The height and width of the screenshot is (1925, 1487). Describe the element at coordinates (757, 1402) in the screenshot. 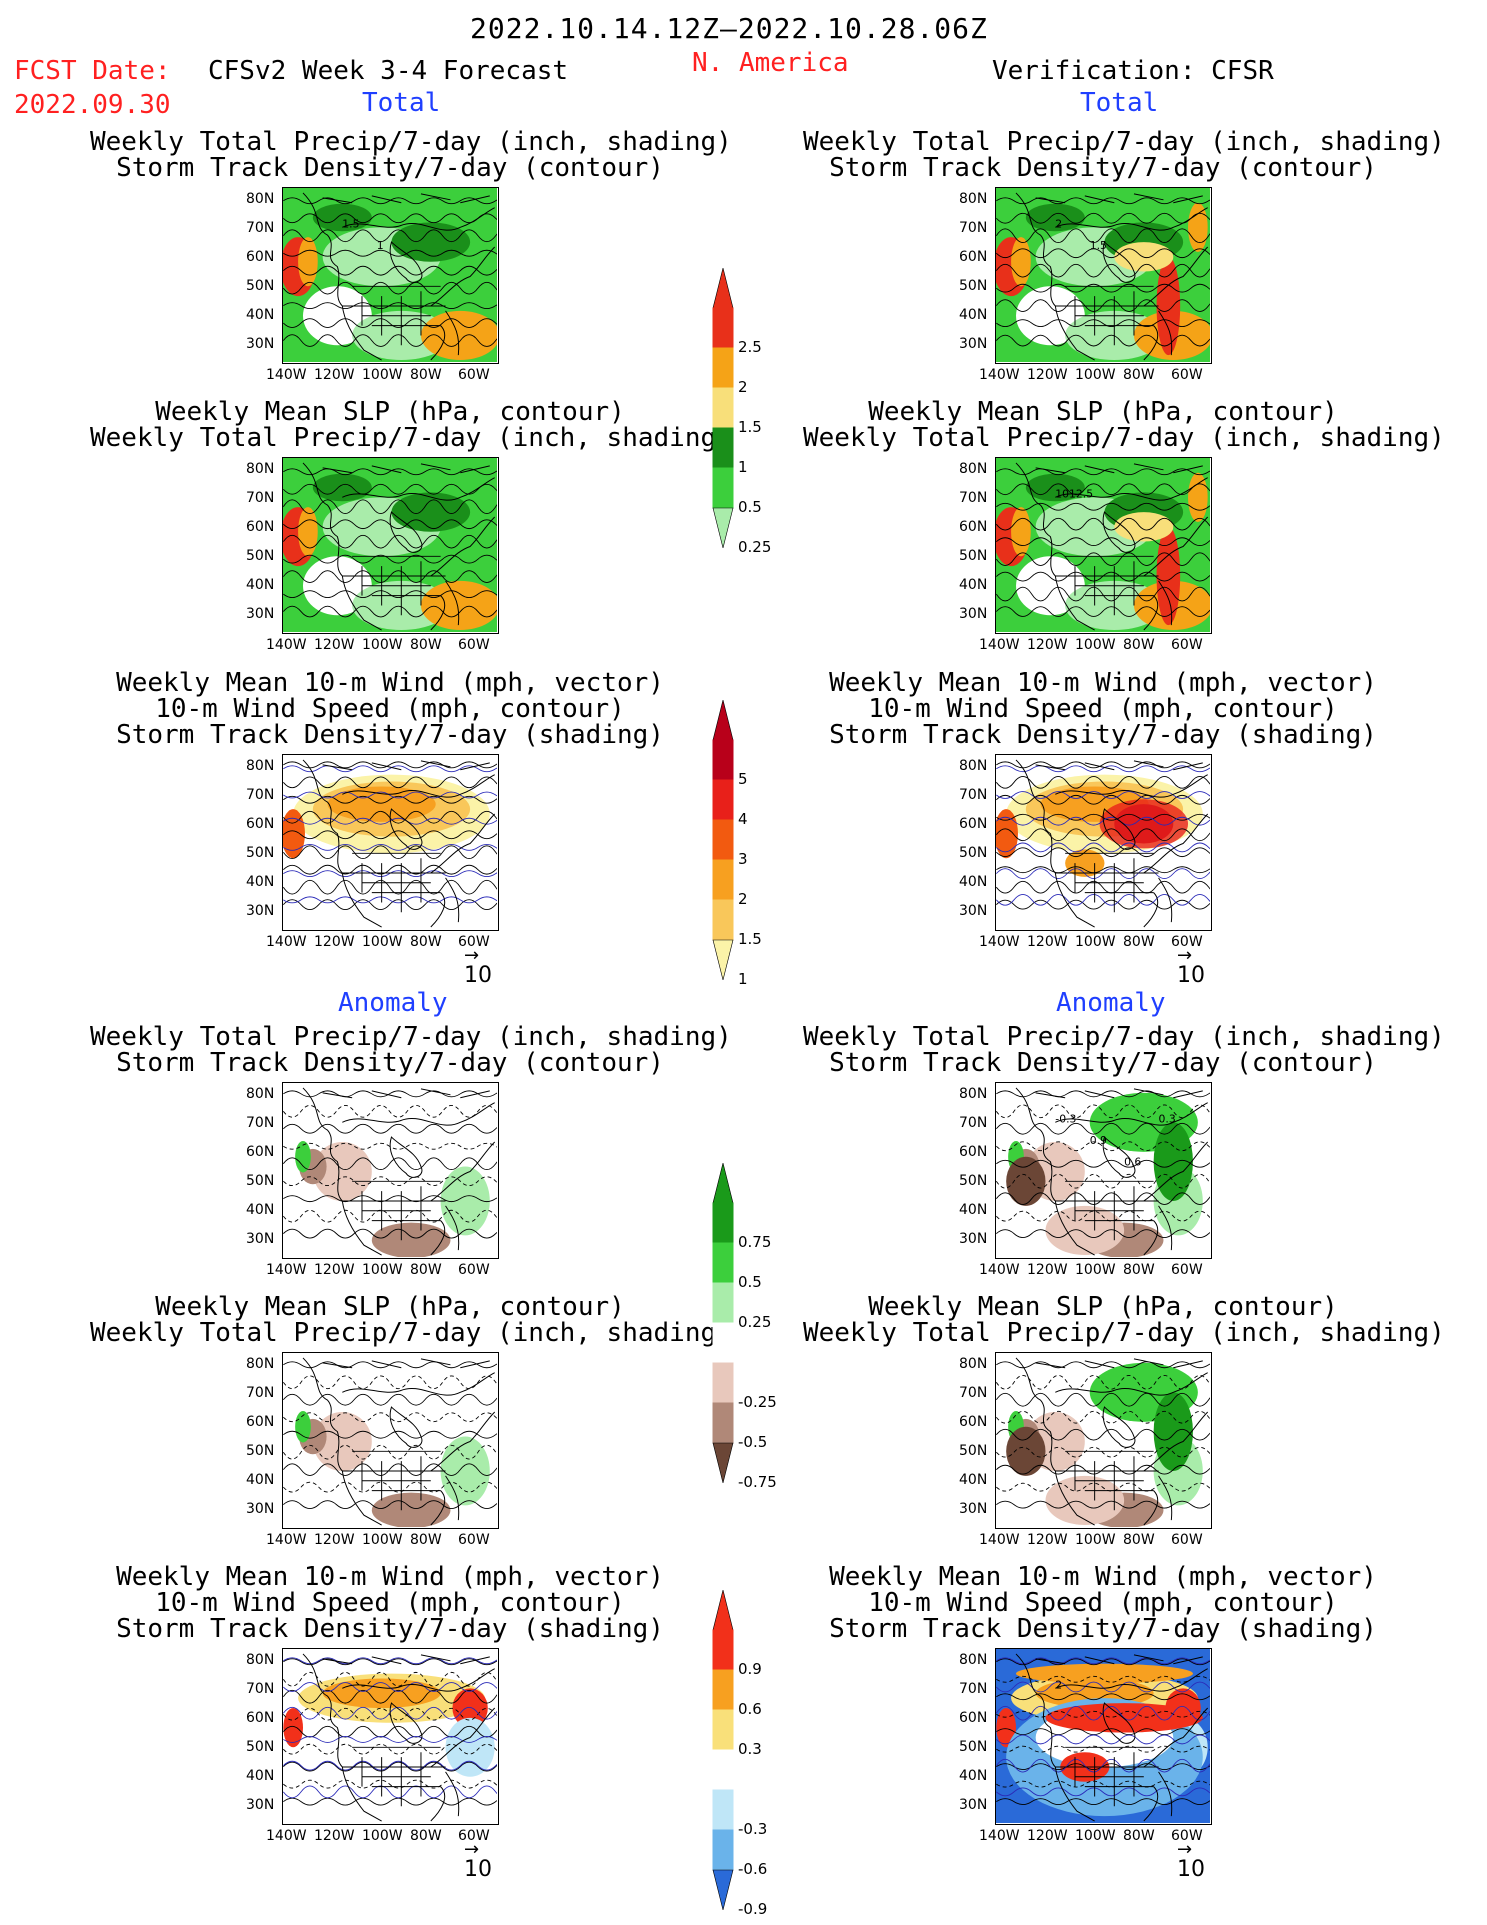

I see `colorbar-label: -0.25` at that location.